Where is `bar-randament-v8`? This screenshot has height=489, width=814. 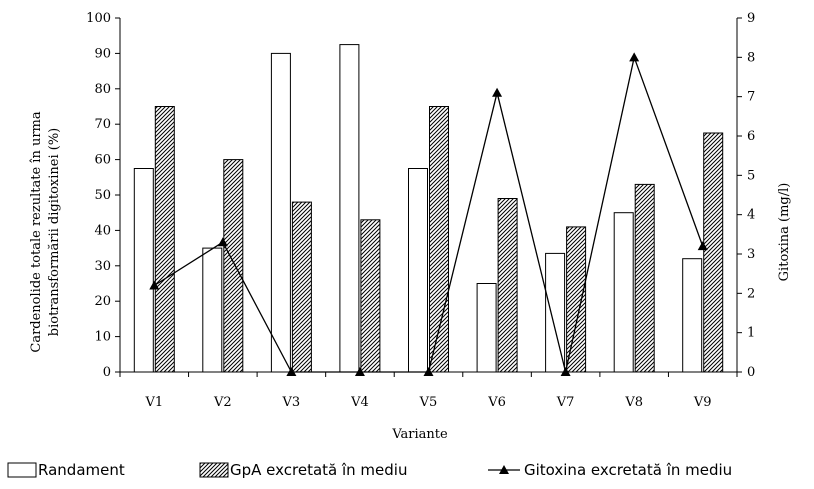 bar-randament-v8 is located at coordinates (623, 292).